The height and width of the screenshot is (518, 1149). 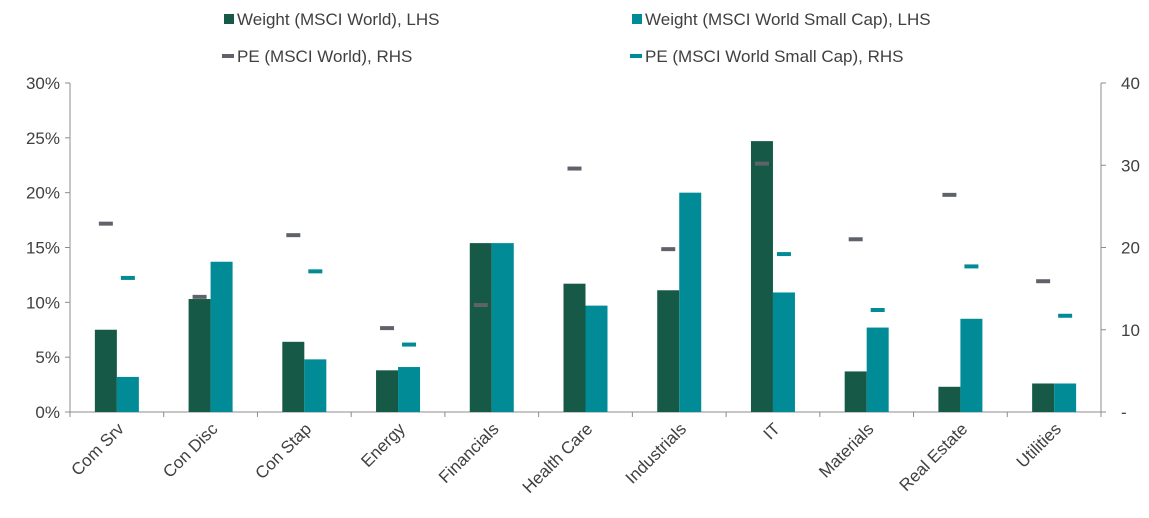 I want to click on category-label: Utilities, so click(x=1039, y=445).